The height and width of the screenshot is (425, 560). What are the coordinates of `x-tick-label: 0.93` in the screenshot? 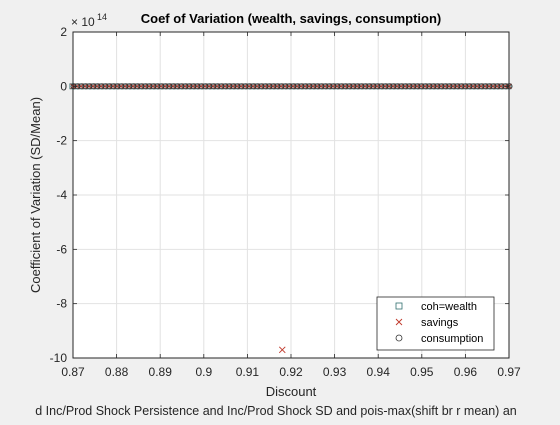 It's located at (335, 372).